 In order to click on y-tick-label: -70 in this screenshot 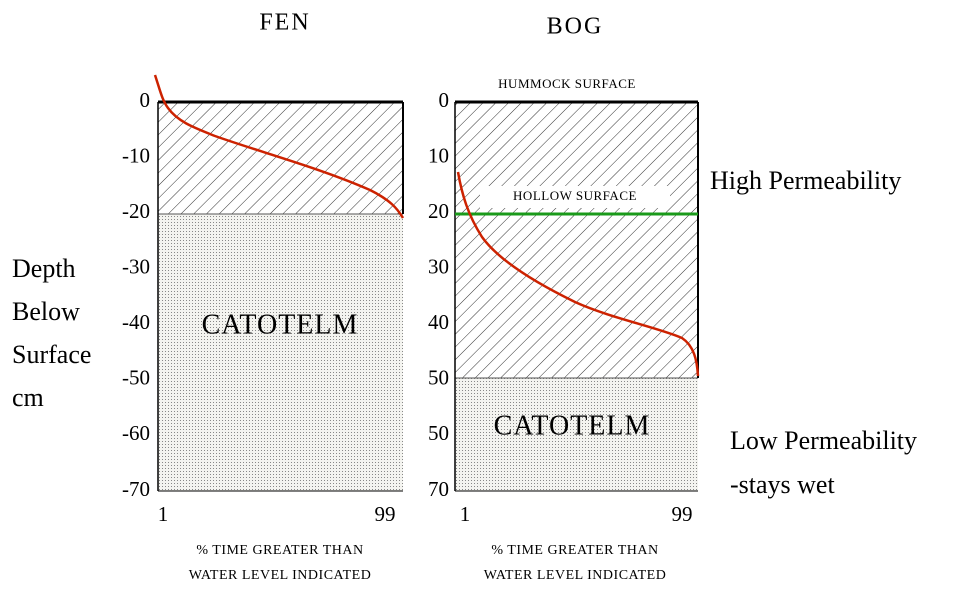, I will do `click(136, 489)`.